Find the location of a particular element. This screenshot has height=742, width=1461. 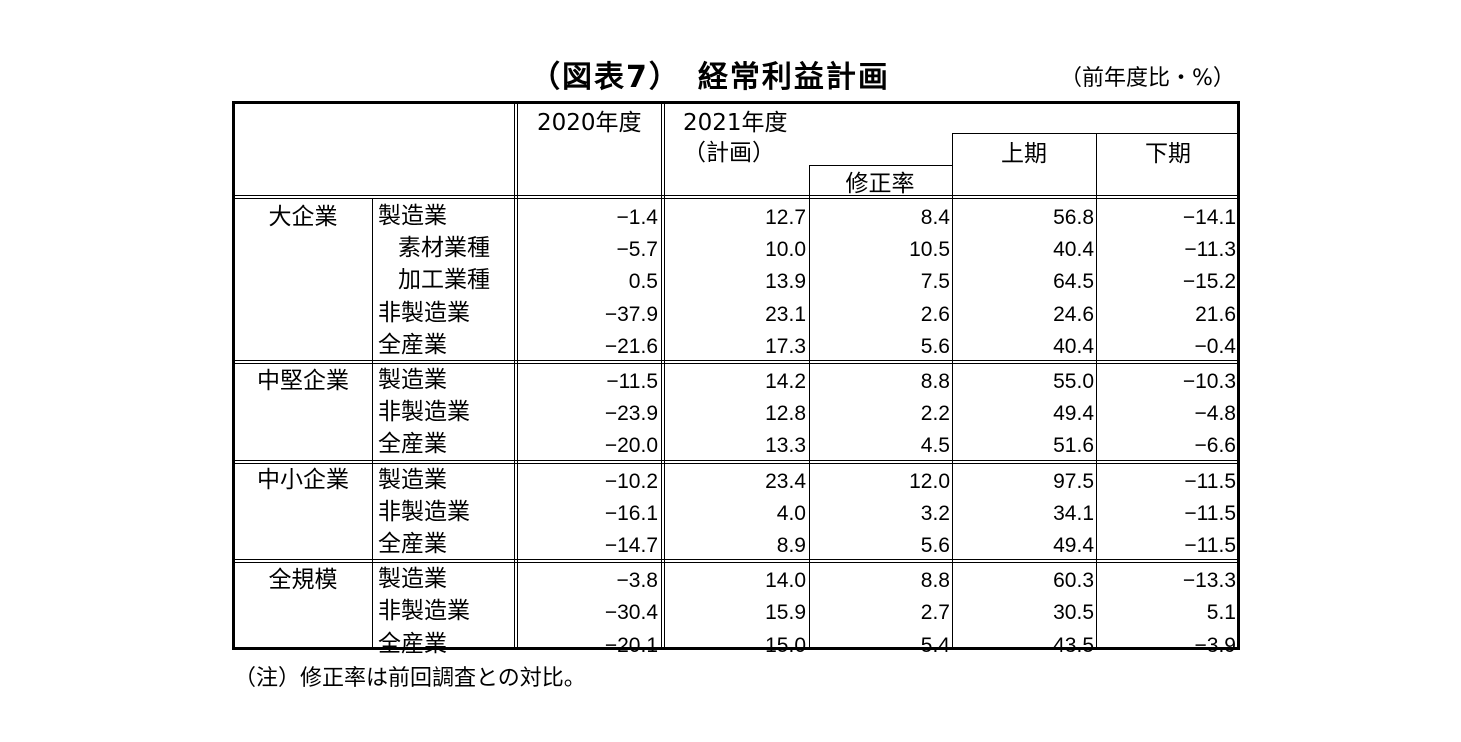

cell-value: 4.0 is located at coordinates (791, 513).